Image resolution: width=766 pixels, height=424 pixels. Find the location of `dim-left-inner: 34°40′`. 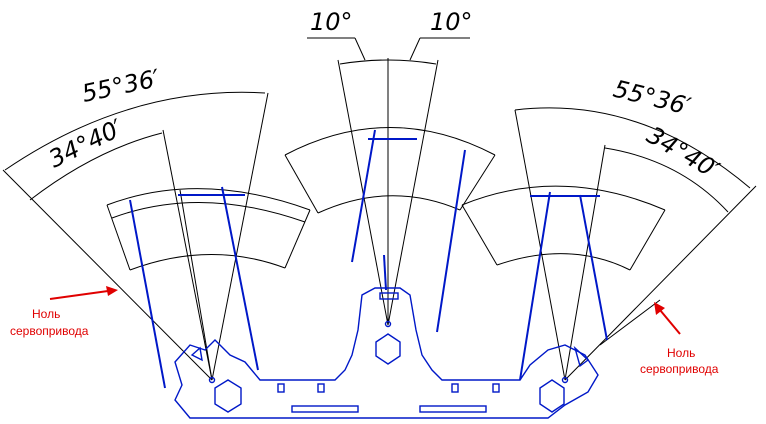

dim-left-inner: 34°40′ is located at coordinates (85, 144).